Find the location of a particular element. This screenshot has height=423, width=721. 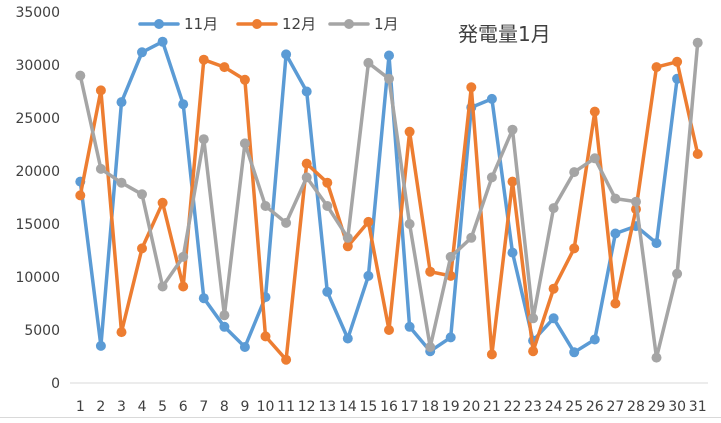

x-tick-label: 28 is located at coordinates (636, 407).